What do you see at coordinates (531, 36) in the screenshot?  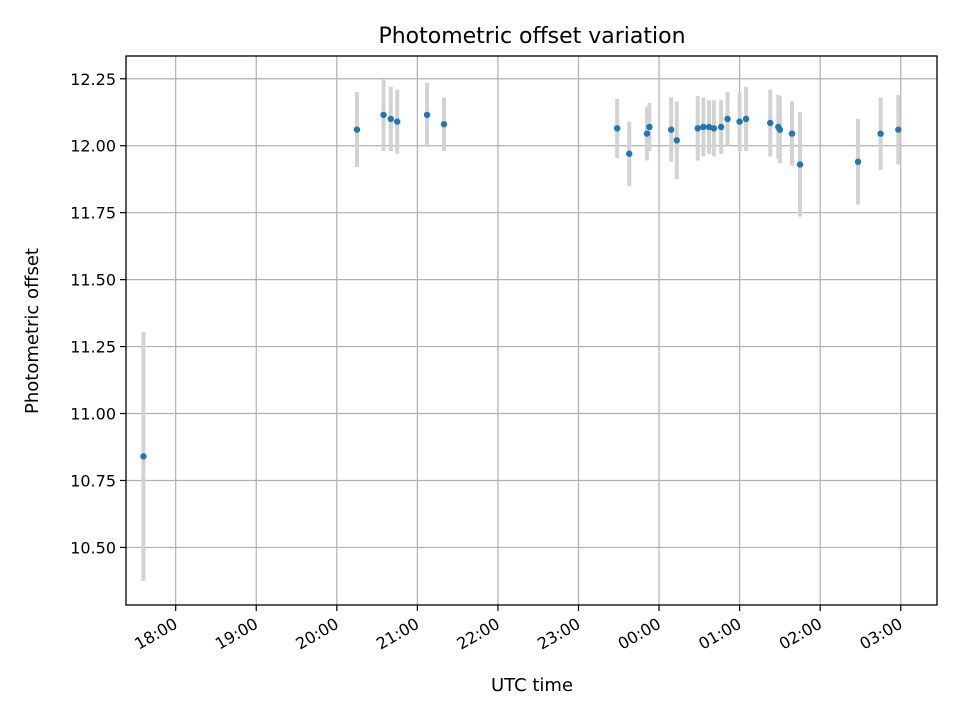 I see `chart-title: Photometric offset variation` at bounding box center [531, 36].